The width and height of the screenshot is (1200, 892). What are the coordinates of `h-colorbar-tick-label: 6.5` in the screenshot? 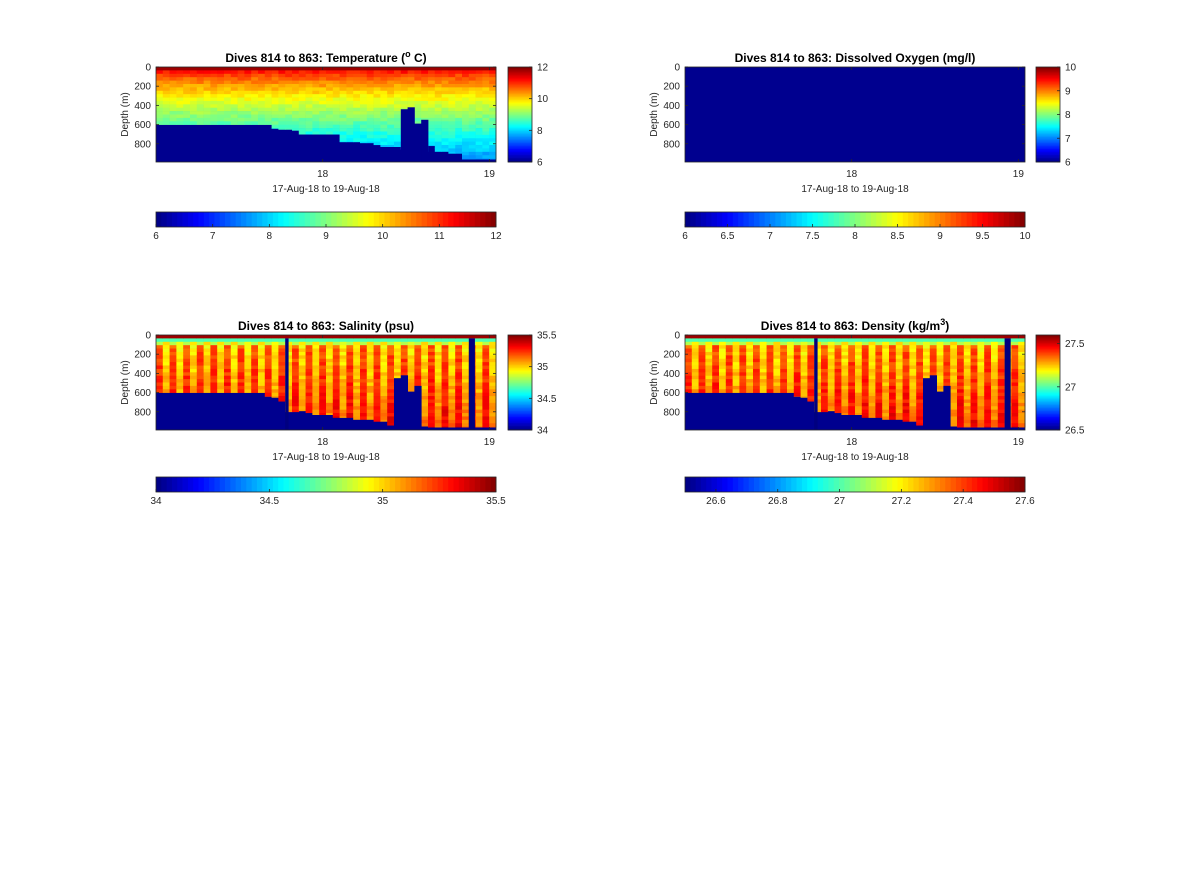 It's located at (728, 236).